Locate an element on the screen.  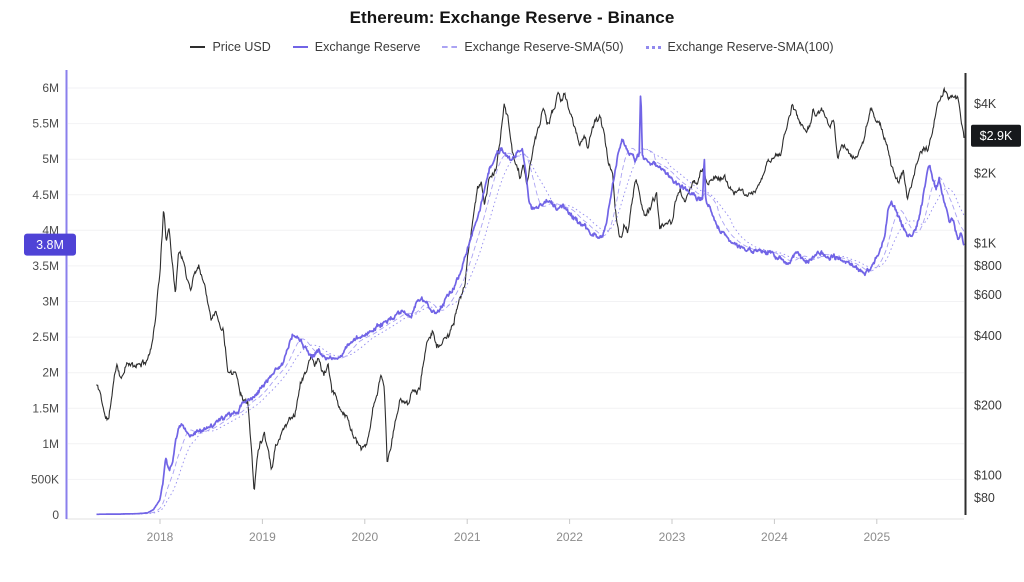
left-axis-tick-label: 3.5M is located at coordinates (45, 266).